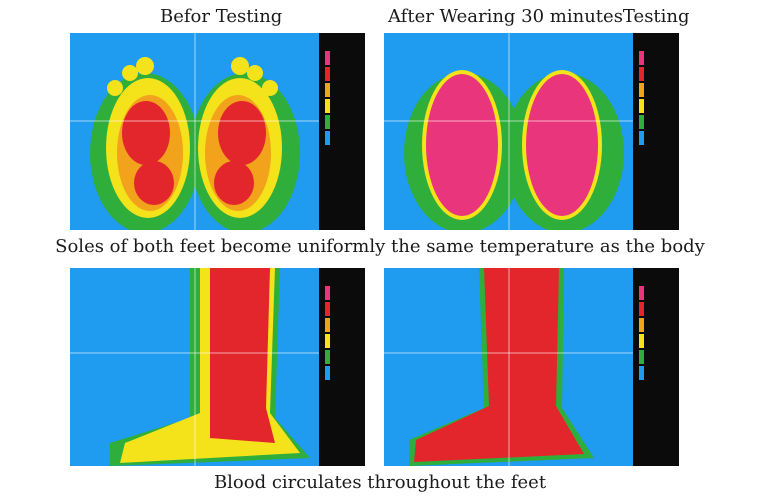 The height and width of the screenshot is (500, 760). I want to click on after-testing-label: After Wearing 30 minutesTesting, so click(539, 16).